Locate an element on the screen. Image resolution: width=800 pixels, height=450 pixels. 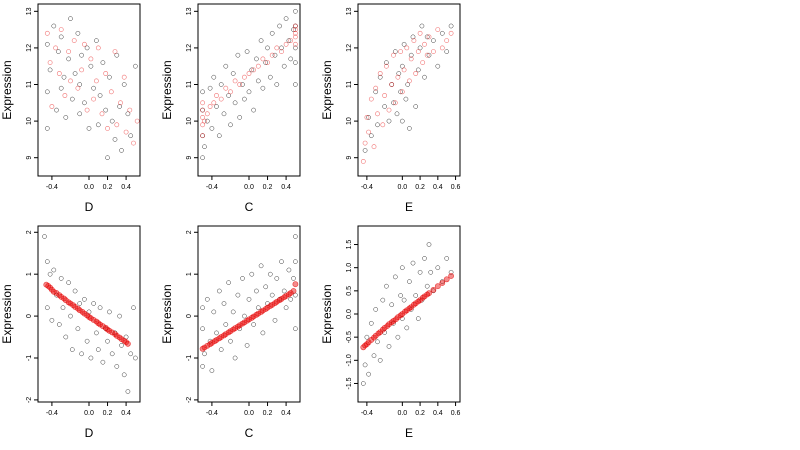
scatter-panel-4: -0.4 0.0 0.2 0.4 -2 -1 0 1 2 D Expression is located at coordinates (70, 332).